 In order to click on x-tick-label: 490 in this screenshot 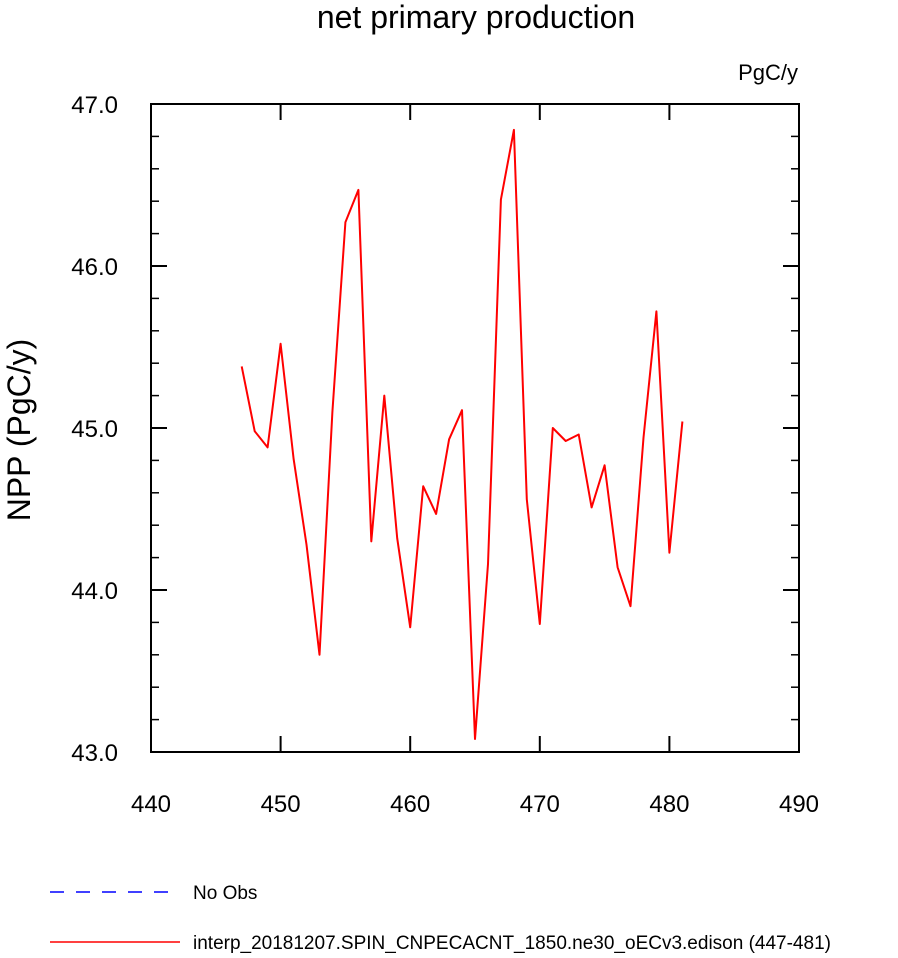, I will do `click(799, 804)`.